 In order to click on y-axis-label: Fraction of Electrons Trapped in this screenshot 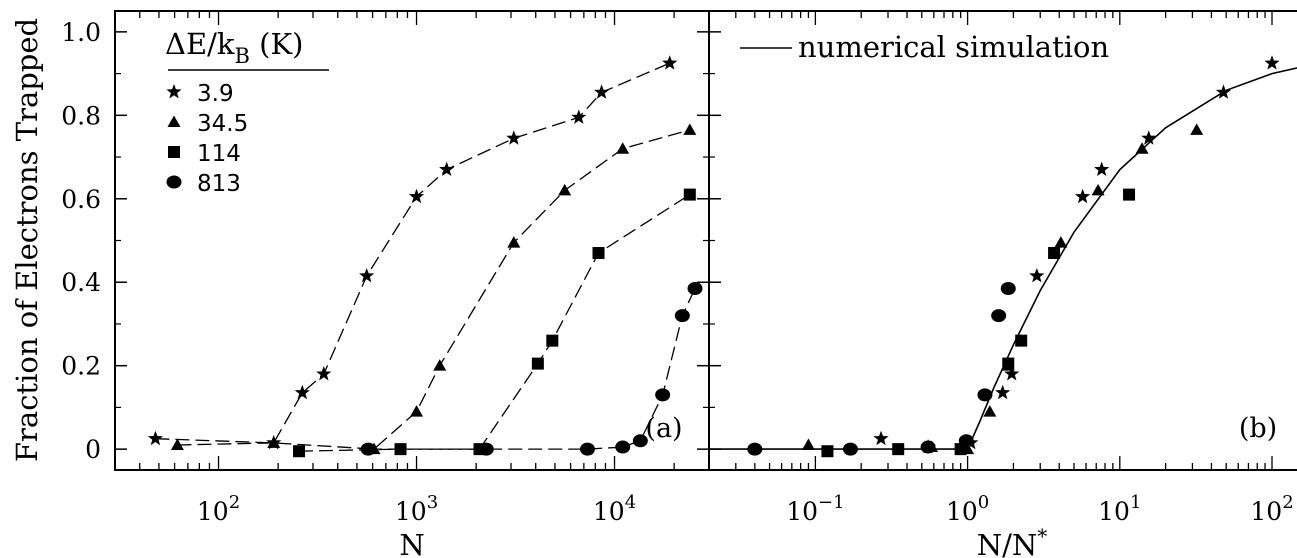, I will do `click(27, 240)`.